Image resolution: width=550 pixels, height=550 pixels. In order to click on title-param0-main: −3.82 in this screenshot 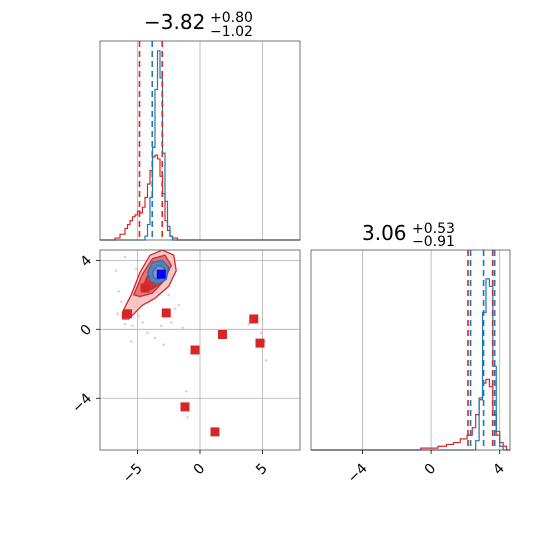, I will do `click(174, 22)`.